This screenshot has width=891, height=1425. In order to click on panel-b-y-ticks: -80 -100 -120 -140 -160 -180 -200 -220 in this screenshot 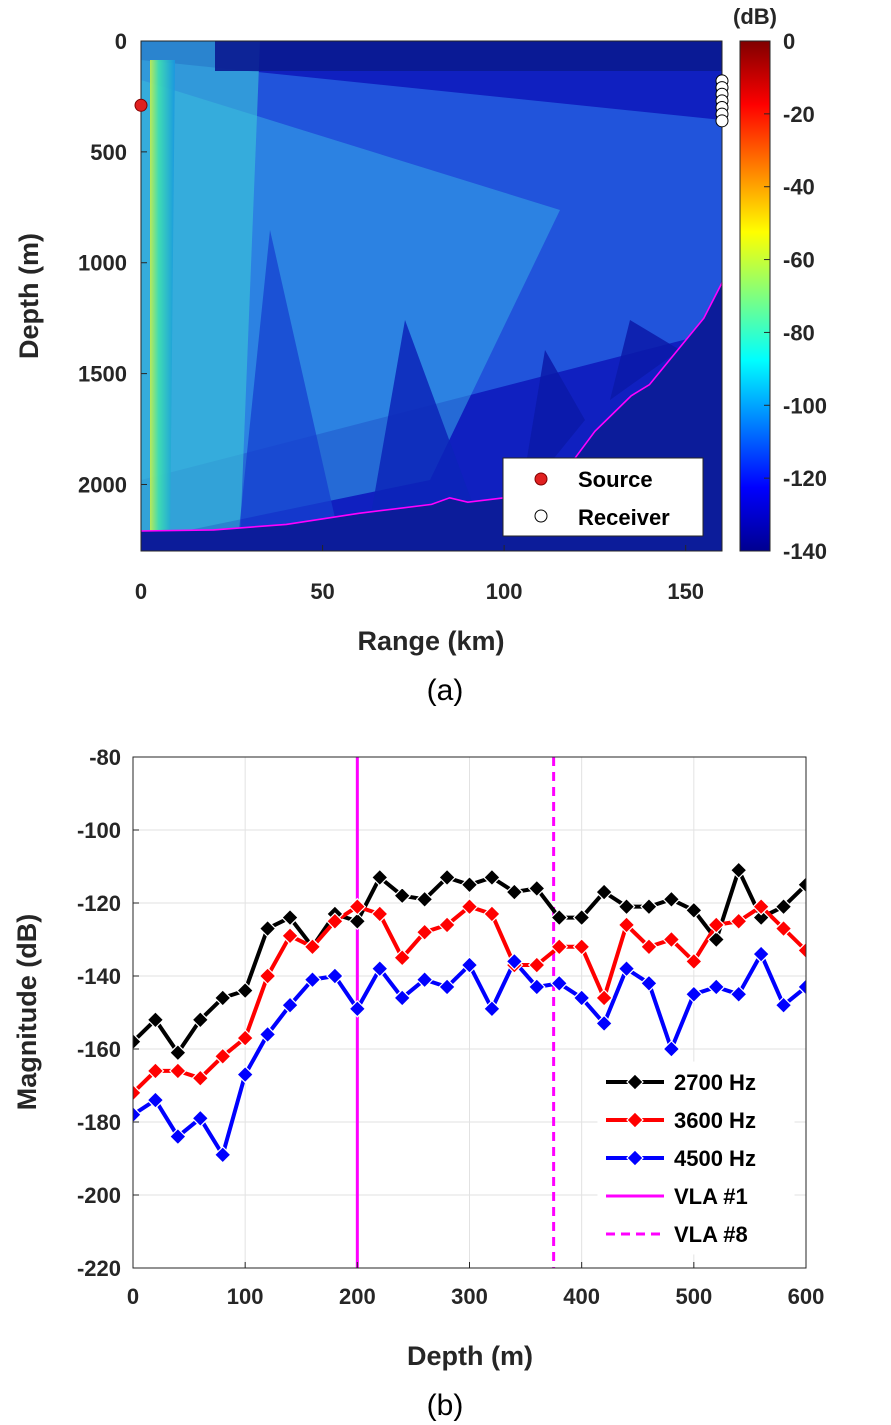, I will do `click(108, 1013)`.